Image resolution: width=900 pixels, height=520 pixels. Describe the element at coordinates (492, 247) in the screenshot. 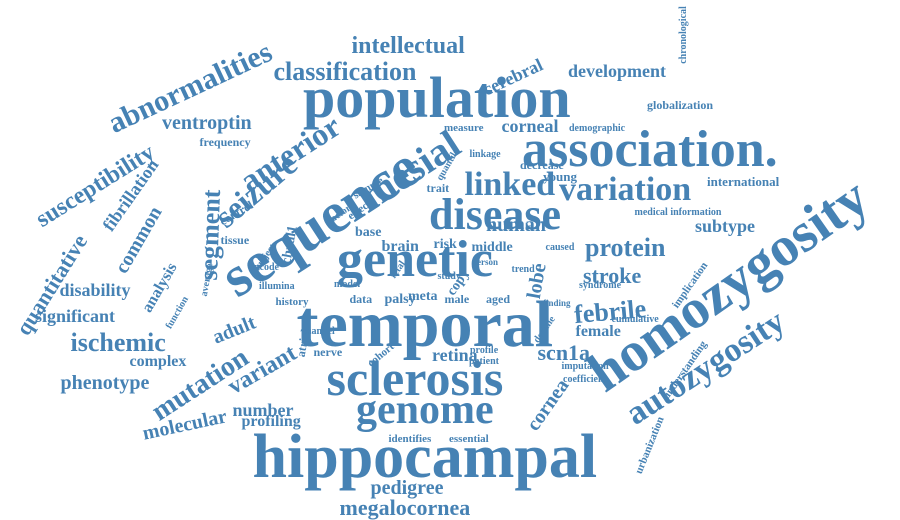

I see `word-middle: middle` at that location.